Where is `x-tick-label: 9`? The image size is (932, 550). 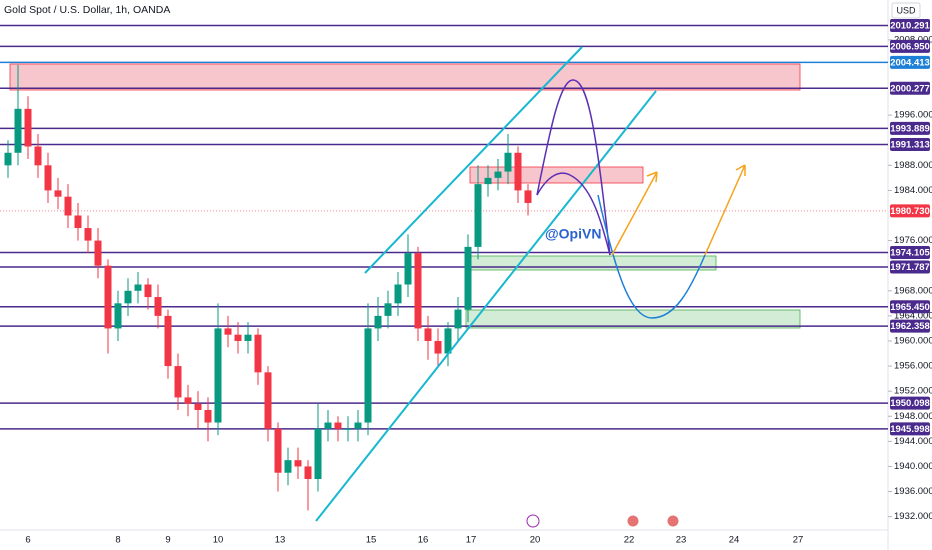 x-tick-label: 9 is located at coordinates (167, 540).